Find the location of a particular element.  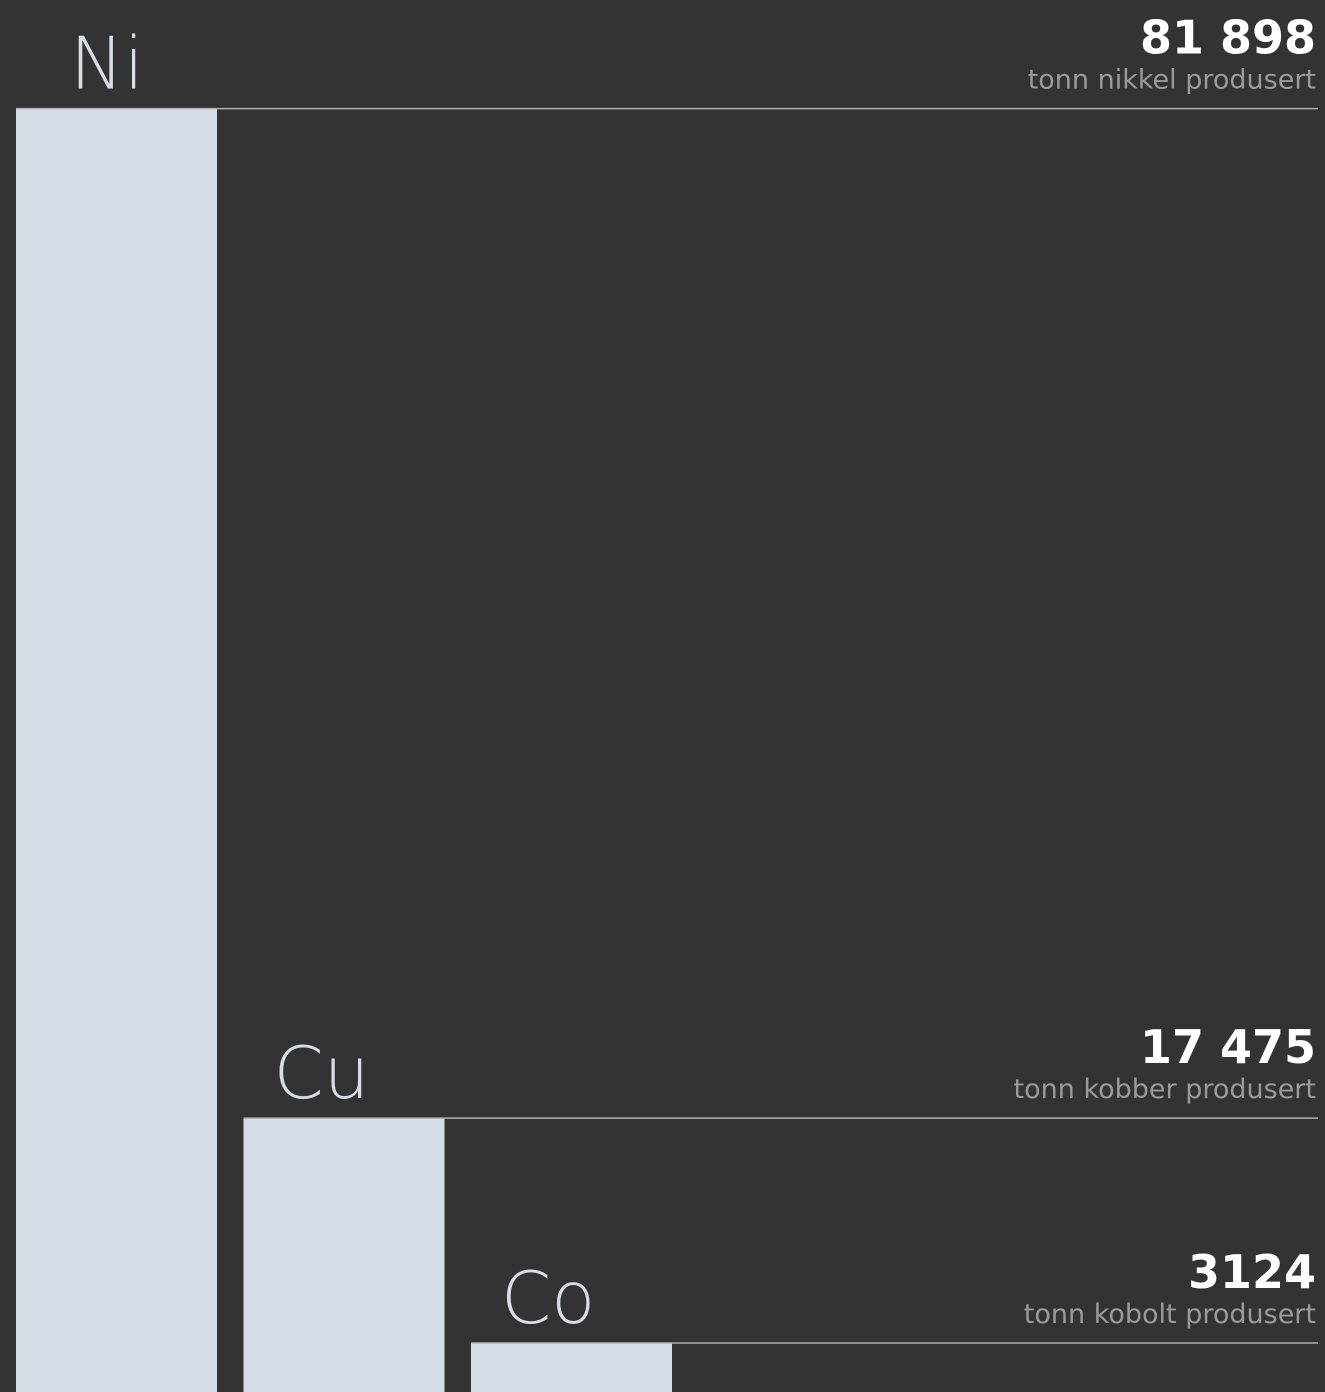

value-label: 17 475 is located at coordinates (1228, 1047).